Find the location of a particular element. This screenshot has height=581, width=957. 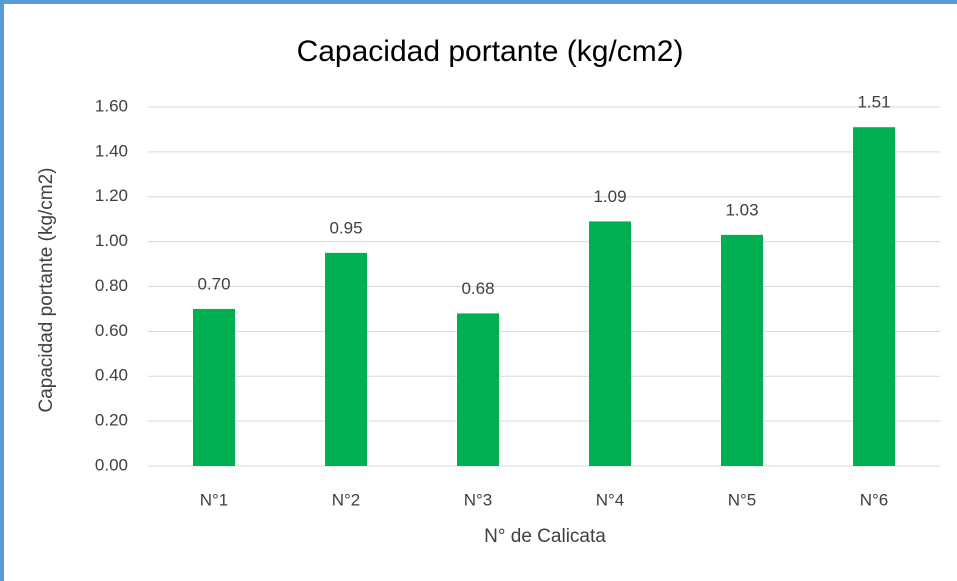

y-tick-label: 1.60 is located at coordinates (111, 105).